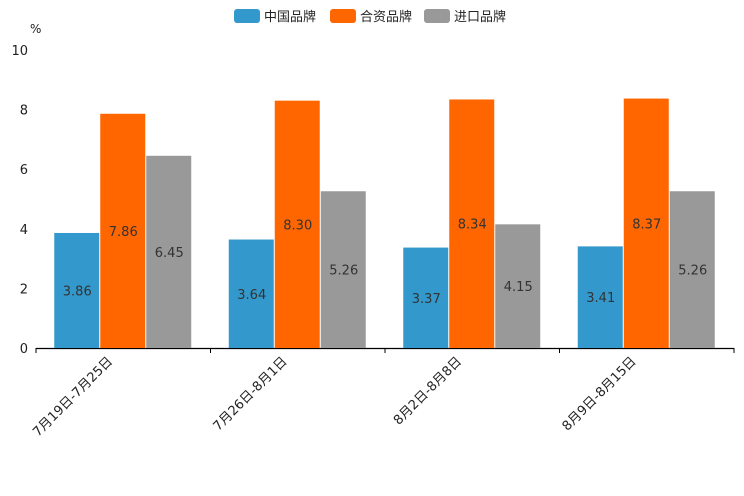 This screenshot has height=496, width=744. What do you see at coordinates (480, 17) in the screenshot?
I see `legend-label-3: 进口品牌` at bounding box center [480, 17].